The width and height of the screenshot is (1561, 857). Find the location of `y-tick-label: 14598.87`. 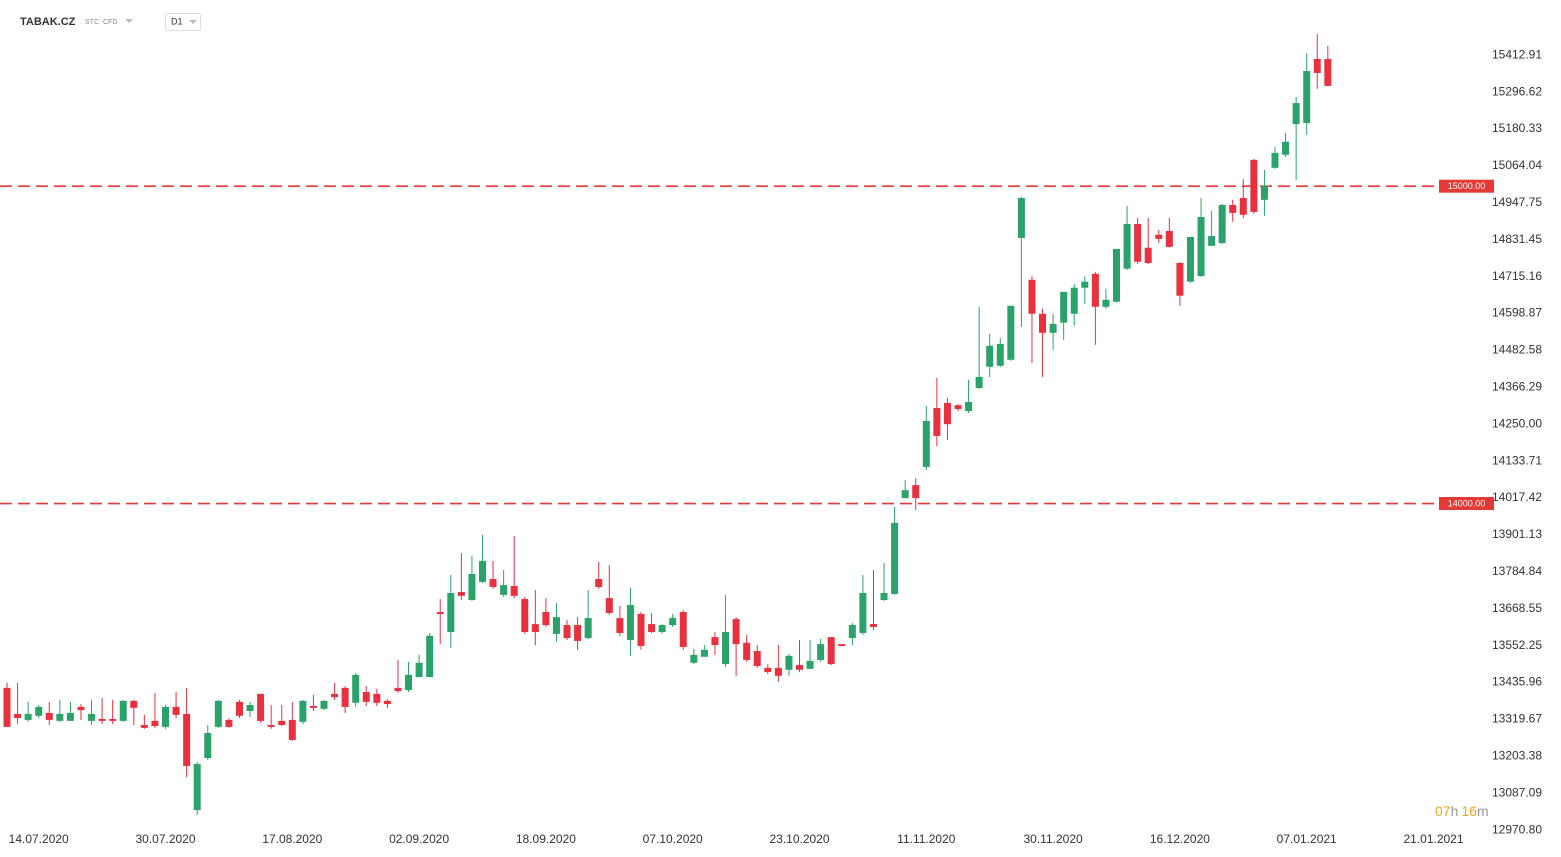

y-tick-label: 14598.87 is located at coordinates (1517, 313).